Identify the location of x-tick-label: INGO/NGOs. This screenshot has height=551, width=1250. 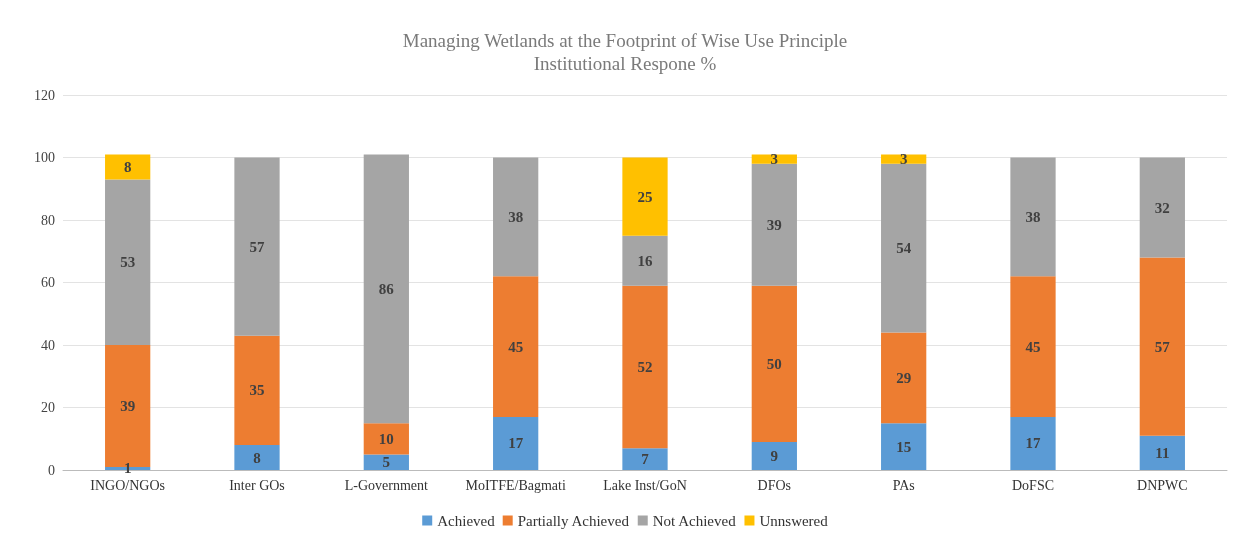
(127, 485).